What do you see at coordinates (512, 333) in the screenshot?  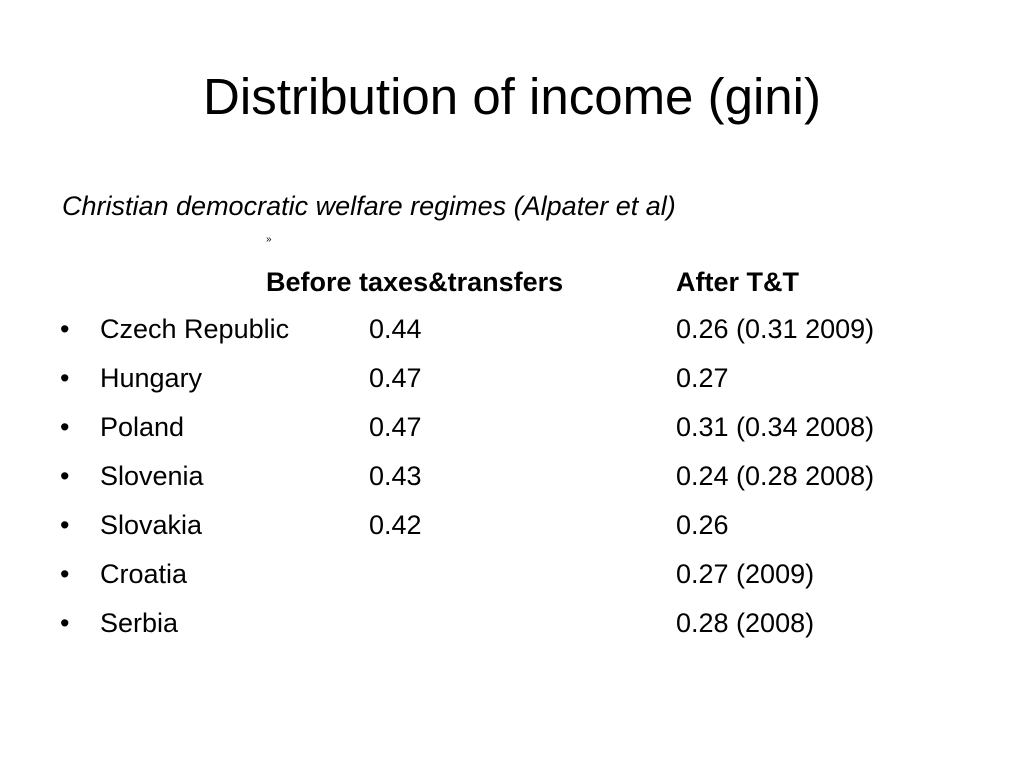 I see `list-item-czech-republic: • Czech Republic 0.44 0.26 (0.31 2009)` at bounding box center [512, 333].